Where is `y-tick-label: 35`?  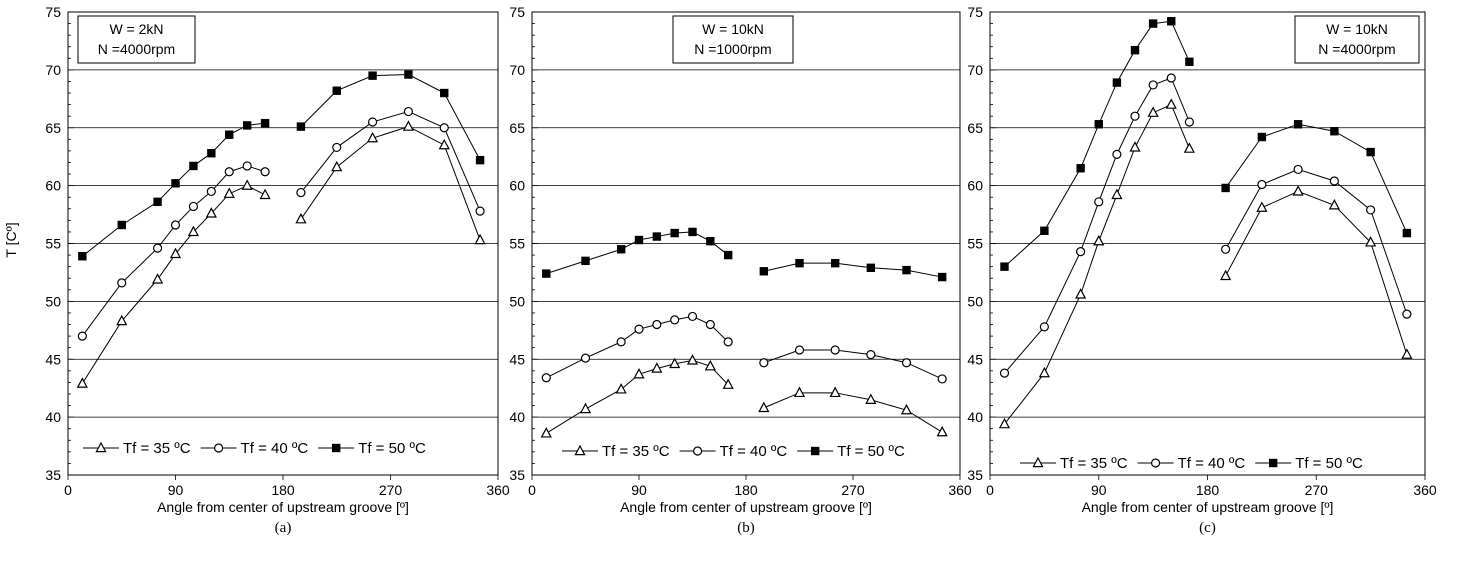
y-tick-label: 35 is located at coordinates (517, 475).